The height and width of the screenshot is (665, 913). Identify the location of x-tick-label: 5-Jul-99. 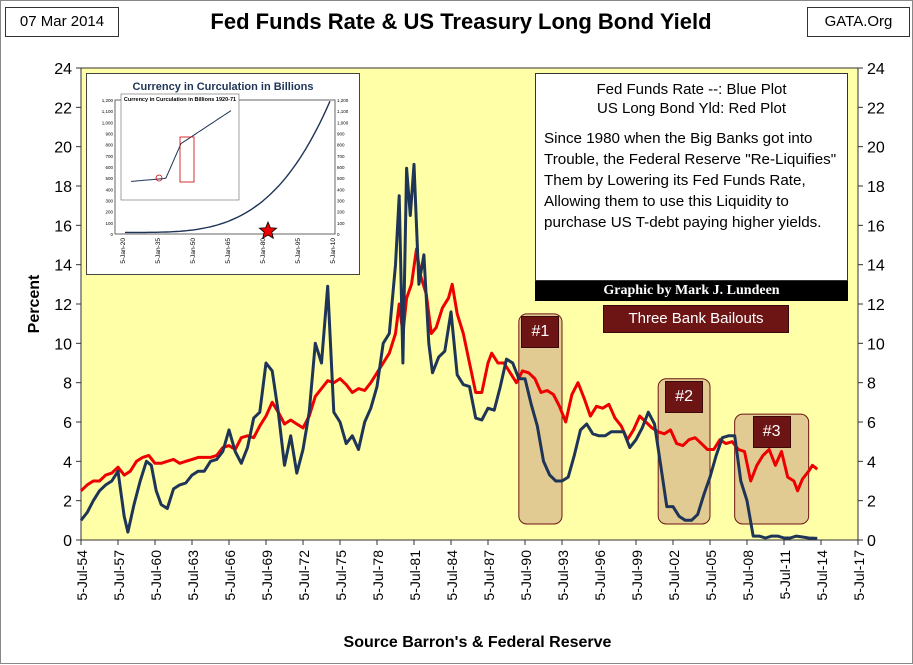
(637, 575).